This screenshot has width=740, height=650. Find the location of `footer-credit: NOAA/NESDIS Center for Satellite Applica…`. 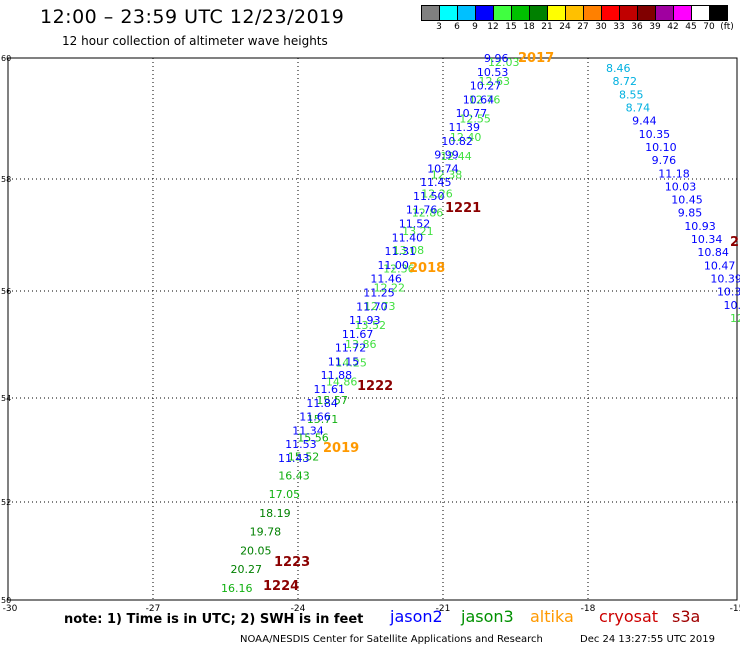

footer-credit: NOAA/NESDIS Center for Satellite Applica… is located at coordinates (391, 639).